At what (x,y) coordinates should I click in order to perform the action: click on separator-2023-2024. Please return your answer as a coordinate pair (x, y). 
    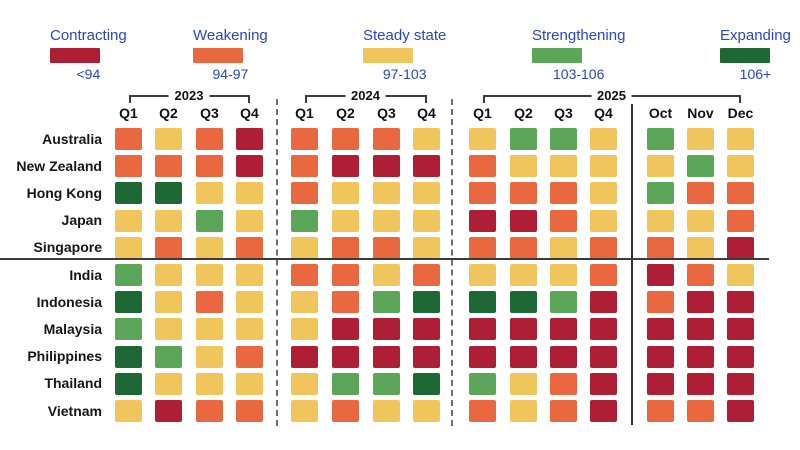
    Looking at the image, I should click on (277, 262).